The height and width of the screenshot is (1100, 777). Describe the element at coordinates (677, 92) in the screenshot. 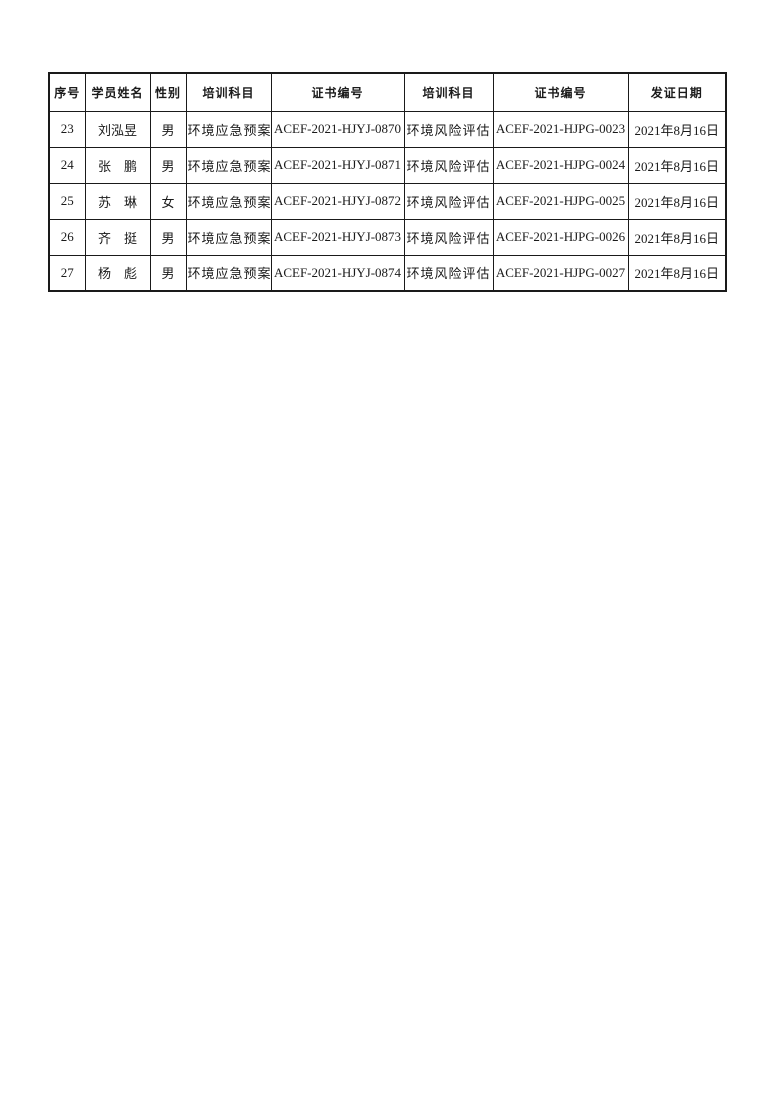

I see `header-cell-date: 发证日期` at that location.